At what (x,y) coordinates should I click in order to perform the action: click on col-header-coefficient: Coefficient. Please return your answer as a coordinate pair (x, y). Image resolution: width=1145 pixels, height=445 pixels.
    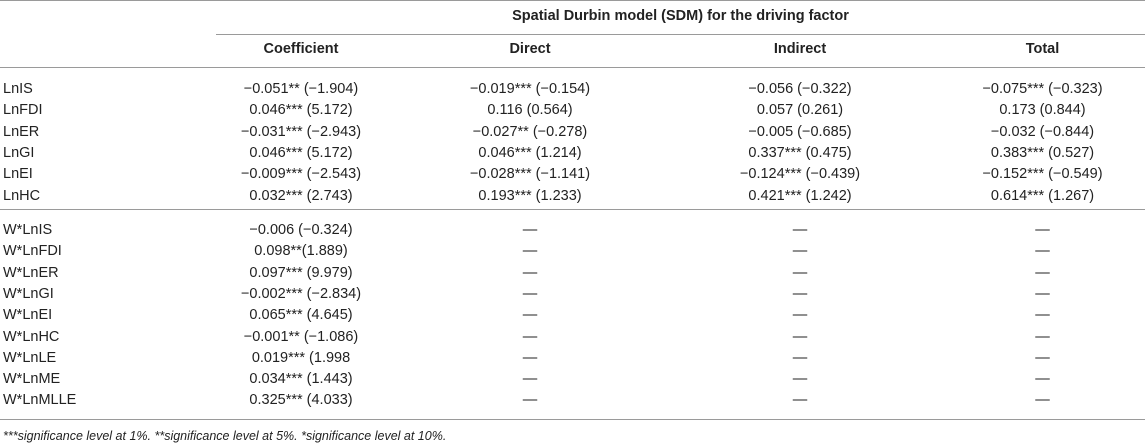
    Looking at the image, I should click on (301, 49).